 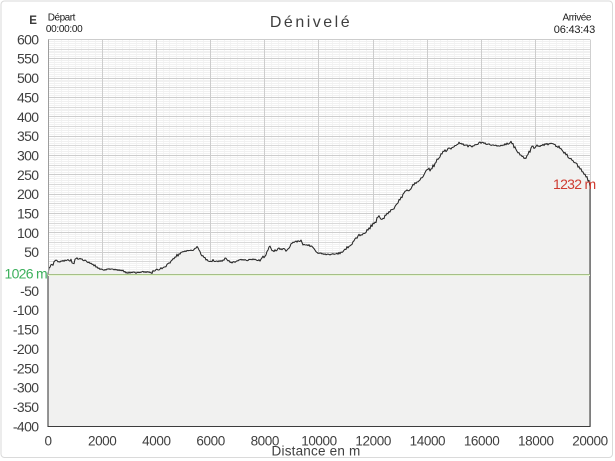 What do you see at coordinates (574, 184) in the screenshot?
I see `svg-text: 1232 m` at bounding box center [574, 184].